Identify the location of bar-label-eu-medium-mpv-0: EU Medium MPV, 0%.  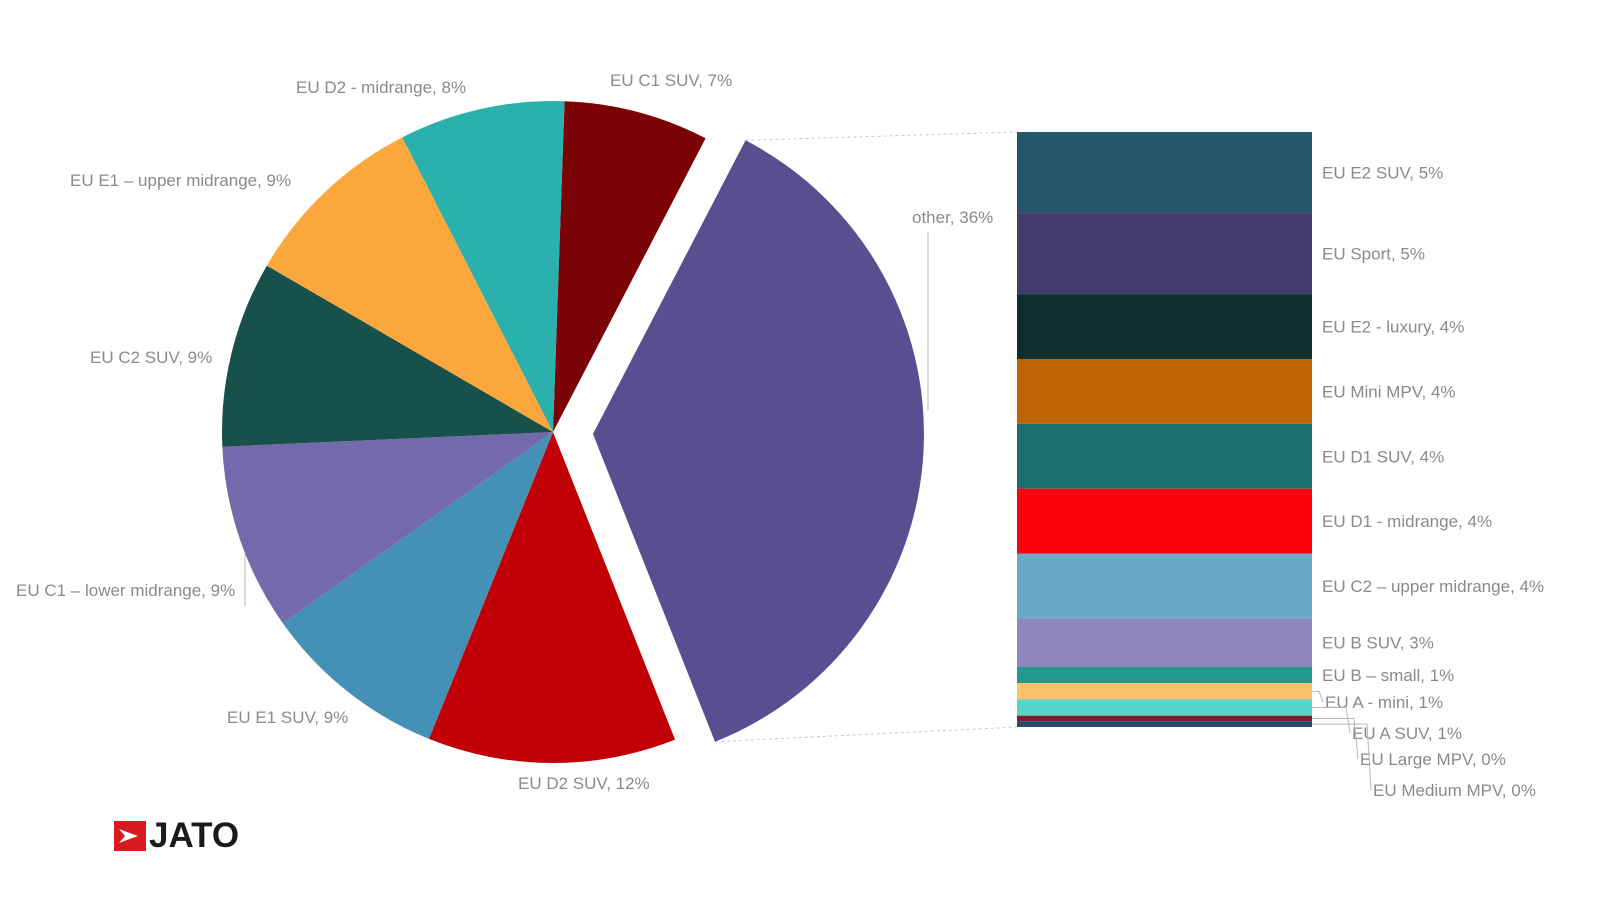
(1454, 790).